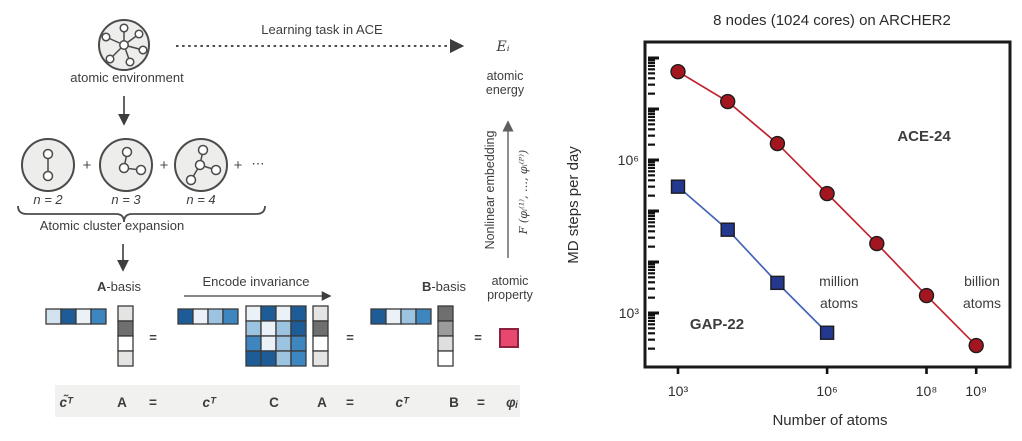 The image size is (1022, 441). What do you see at coordinates (201, 165) in the screenshot?
I see `cluster-n4` at bounding box center [201, 165].